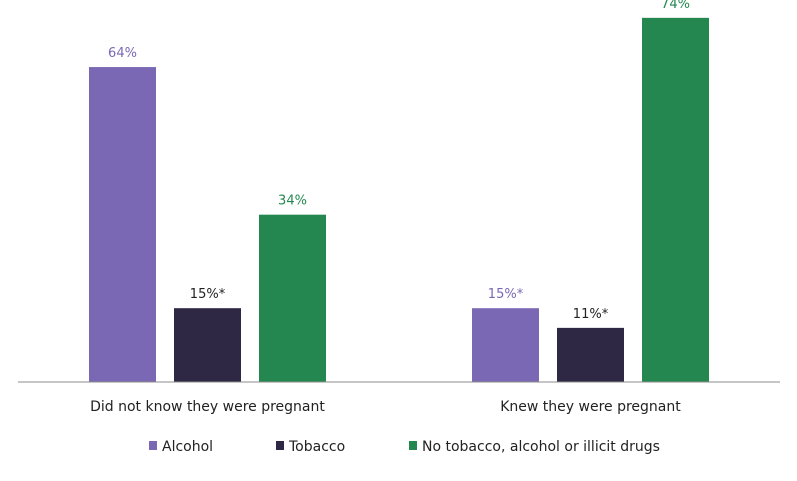  Describe the element at coordinates (590, 407) in the screenshot. I see `category-label-knew-they-were-pregnant: Knew they were pregnant` at that location.